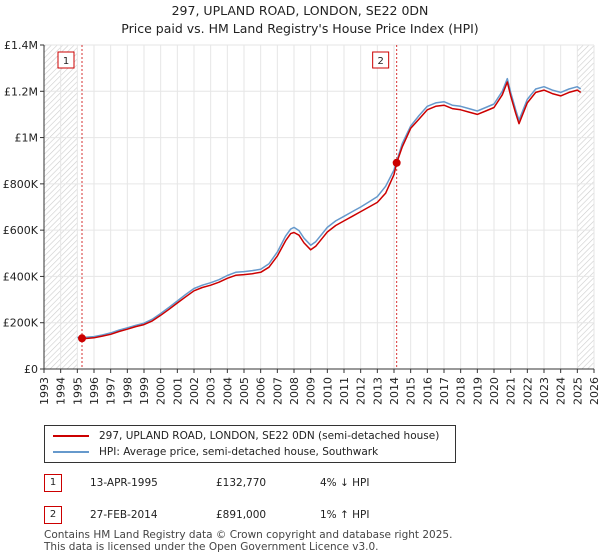  I want to click on x-tick-label: 2001, so click(177, 391).